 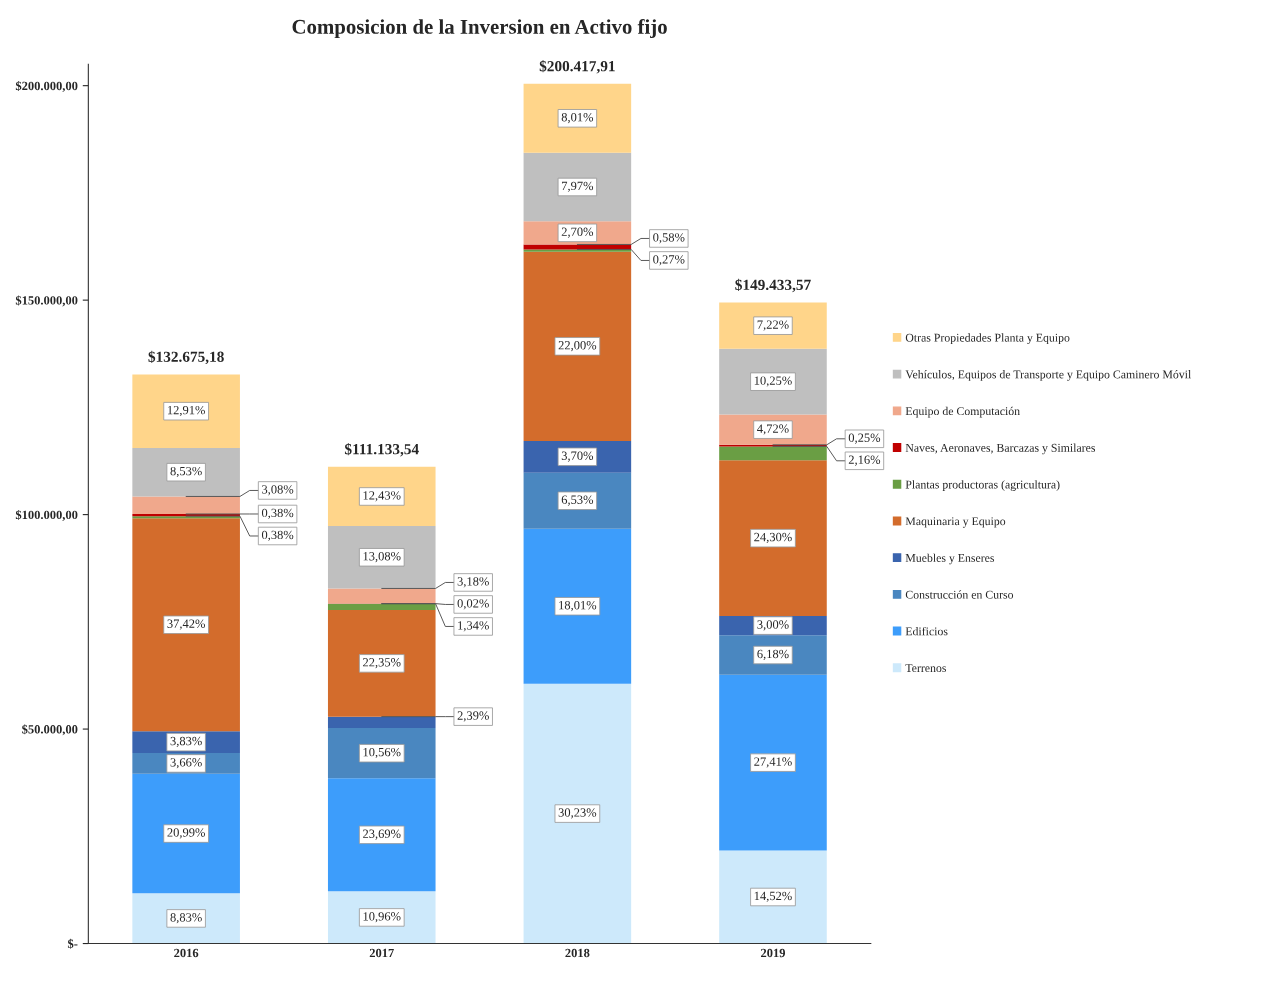 I want to click on total-label: $200.417,91, so click(x=577, y=67).